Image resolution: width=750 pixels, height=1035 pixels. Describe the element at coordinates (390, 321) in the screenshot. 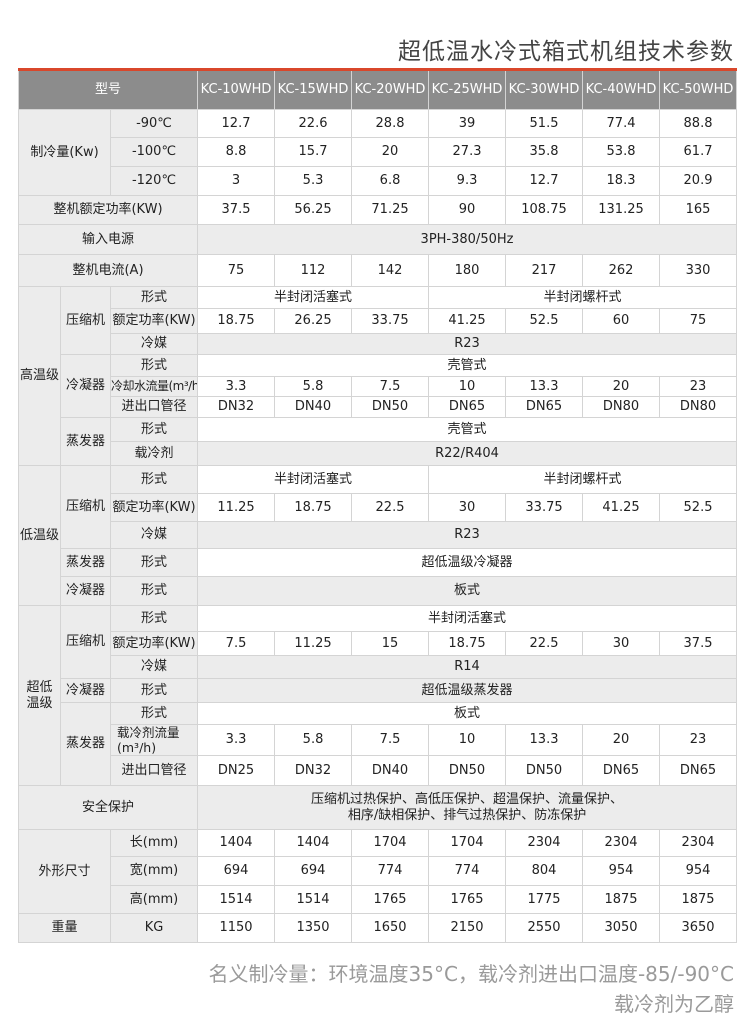

I see `value-cell: 33.75` at that location.